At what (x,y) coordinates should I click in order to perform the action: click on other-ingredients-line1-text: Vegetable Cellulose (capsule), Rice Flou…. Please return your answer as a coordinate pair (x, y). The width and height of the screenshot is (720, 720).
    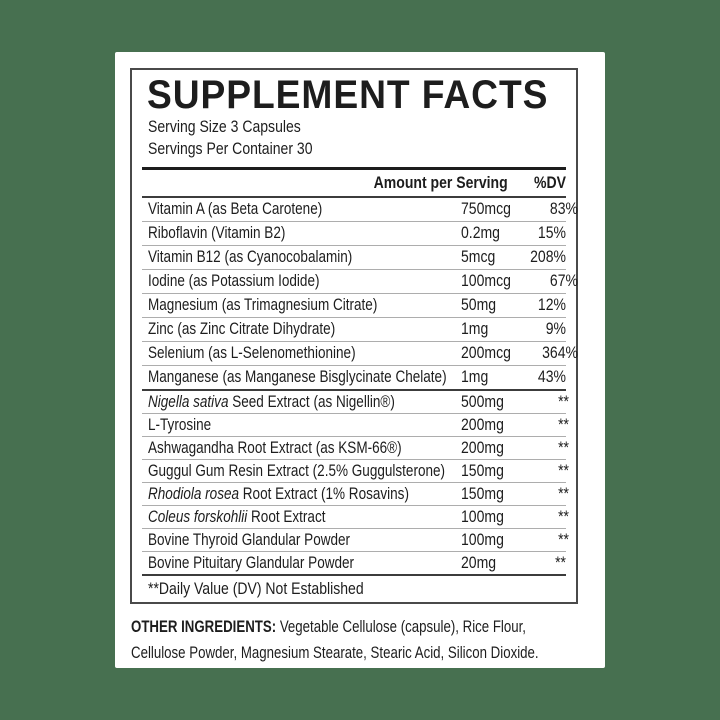
    Looking at the image, I should click on (401, 626).